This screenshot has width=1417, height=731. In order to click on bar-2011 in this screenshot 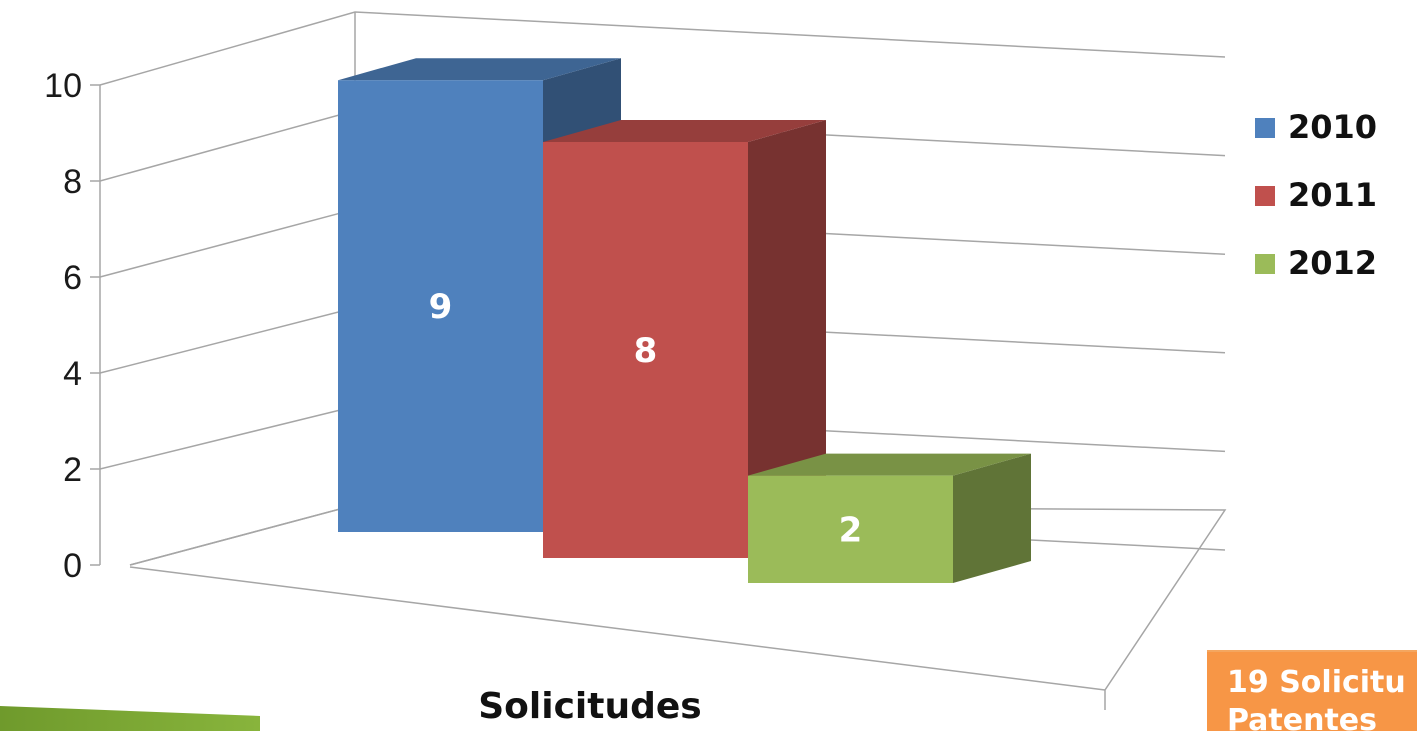, I will do `click(684, 339)`.